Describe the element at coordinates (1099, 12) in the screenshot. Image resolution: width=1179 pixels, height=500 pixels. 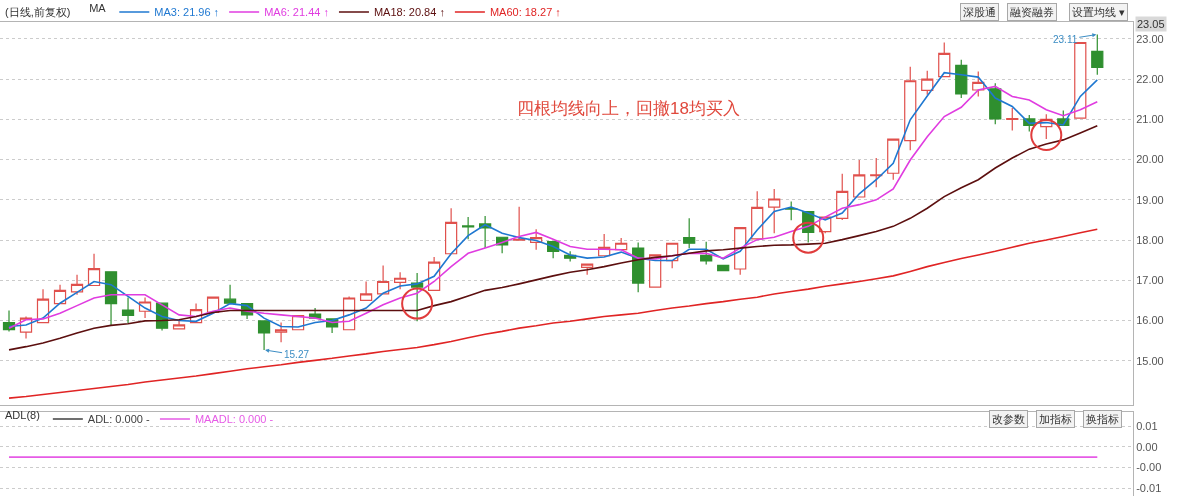
I see `text: 设置均线 ▾` at that location.